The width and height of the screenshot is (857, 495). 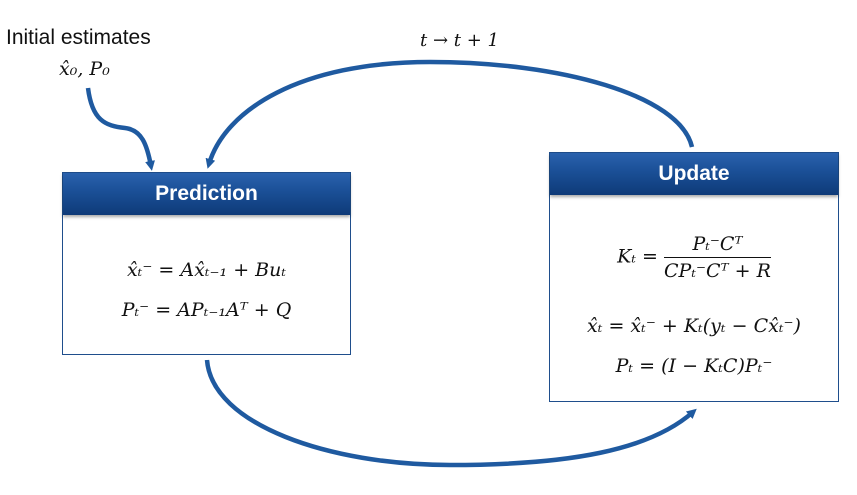 I want to click on prediction-covariance-equation: Pₜ⁻ = APₜ₋₁Aᵀ + Q, so click(x=206, y=310).